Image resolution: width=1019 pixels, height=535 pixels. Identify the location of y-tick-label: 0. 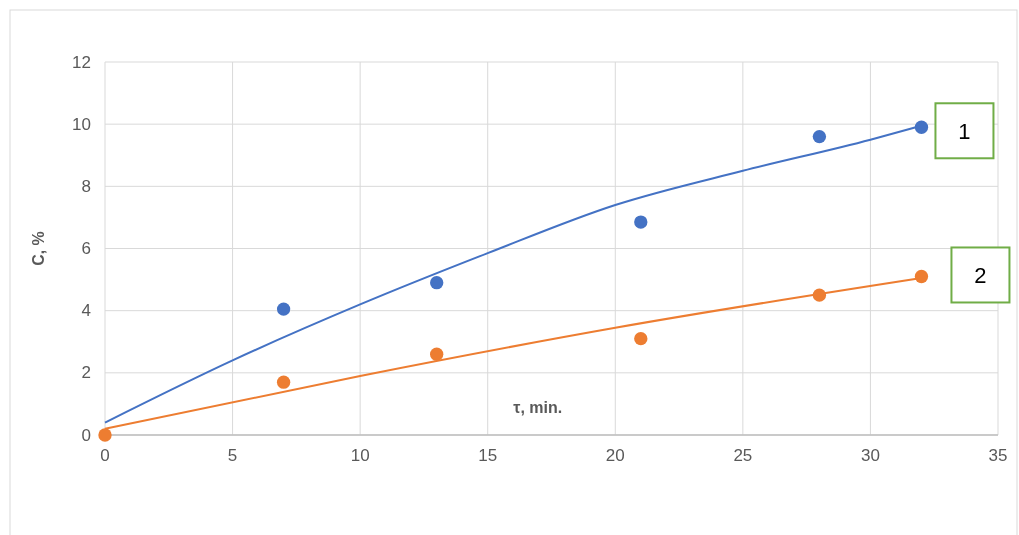
(86, 435).